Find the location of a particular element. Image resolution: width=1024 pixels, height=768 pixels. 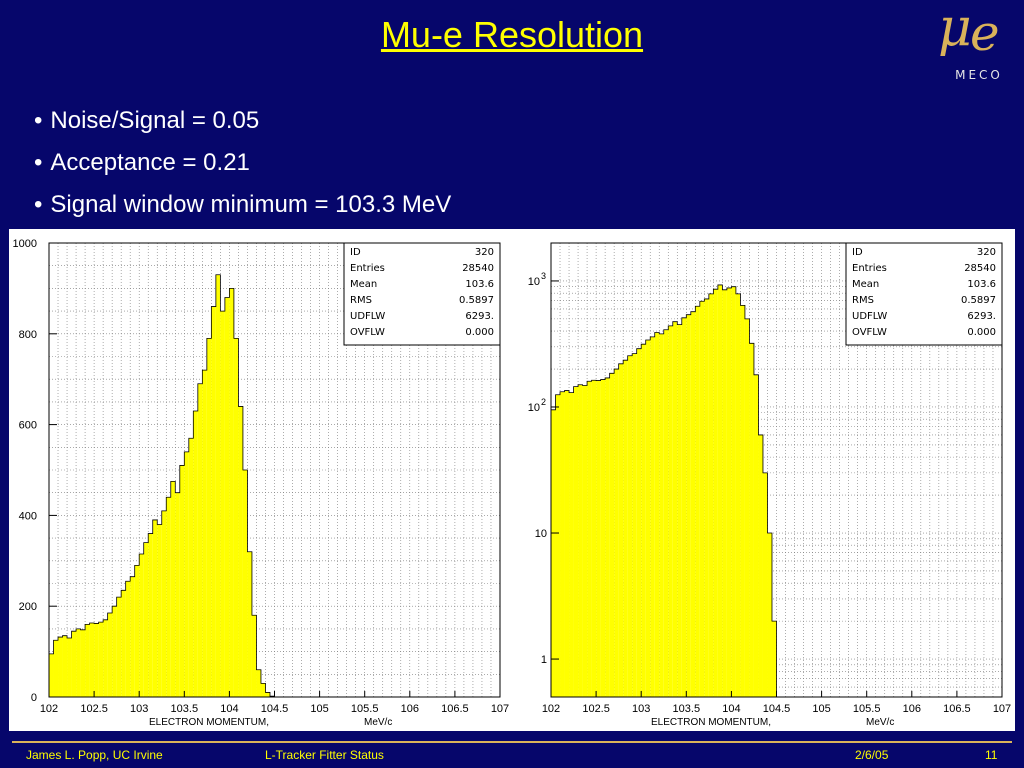

footer-date: 2/6/05 is located at coordinates (872, 755).